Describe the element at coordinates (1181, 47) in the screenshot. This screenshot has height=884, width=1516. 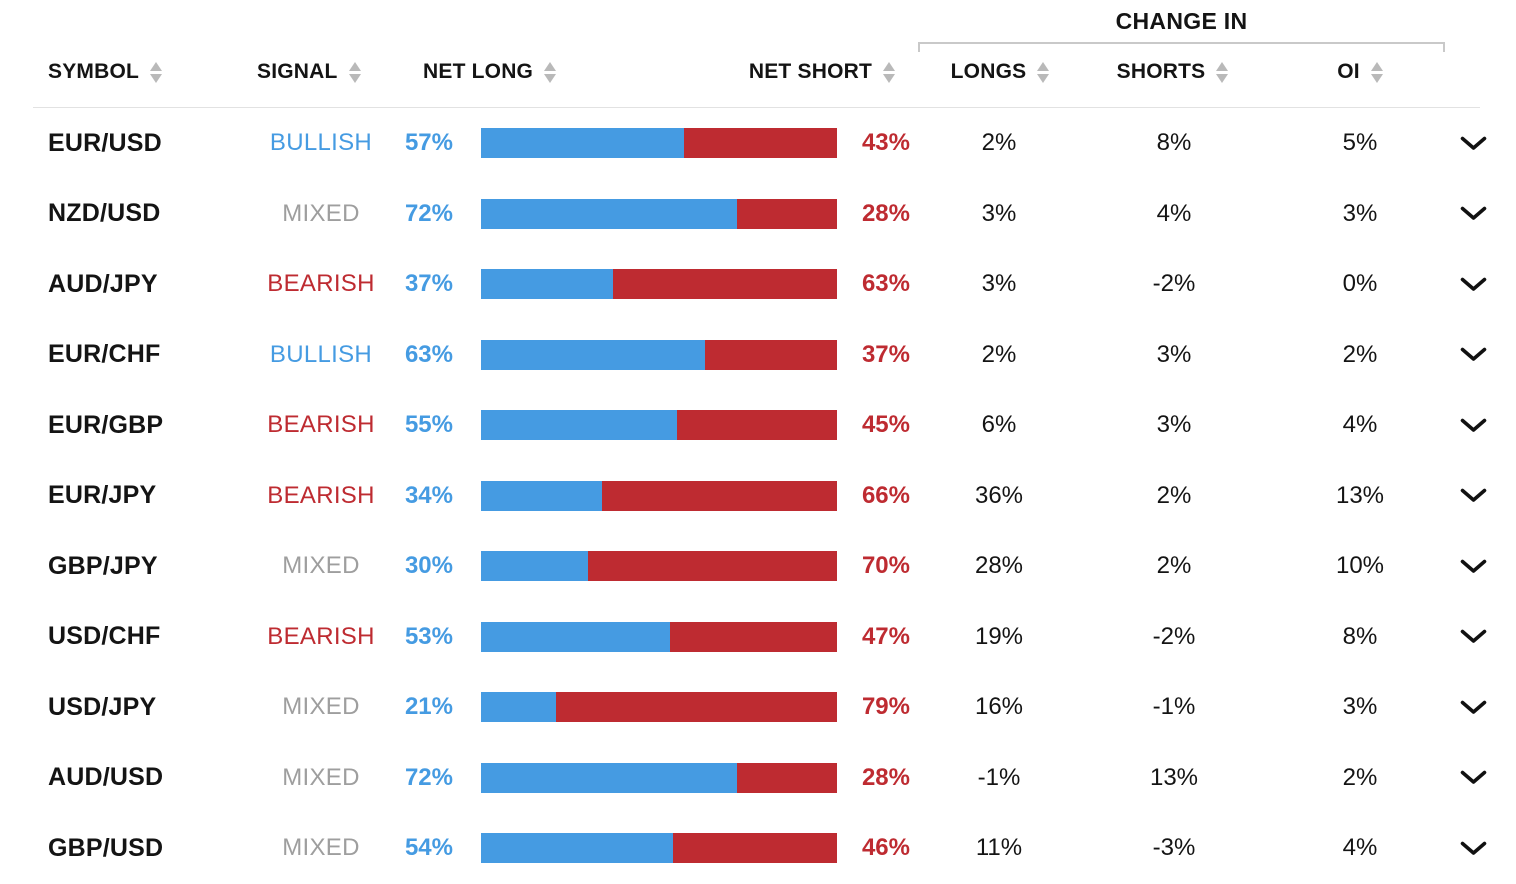
I see `change-in-bracket` at that location.